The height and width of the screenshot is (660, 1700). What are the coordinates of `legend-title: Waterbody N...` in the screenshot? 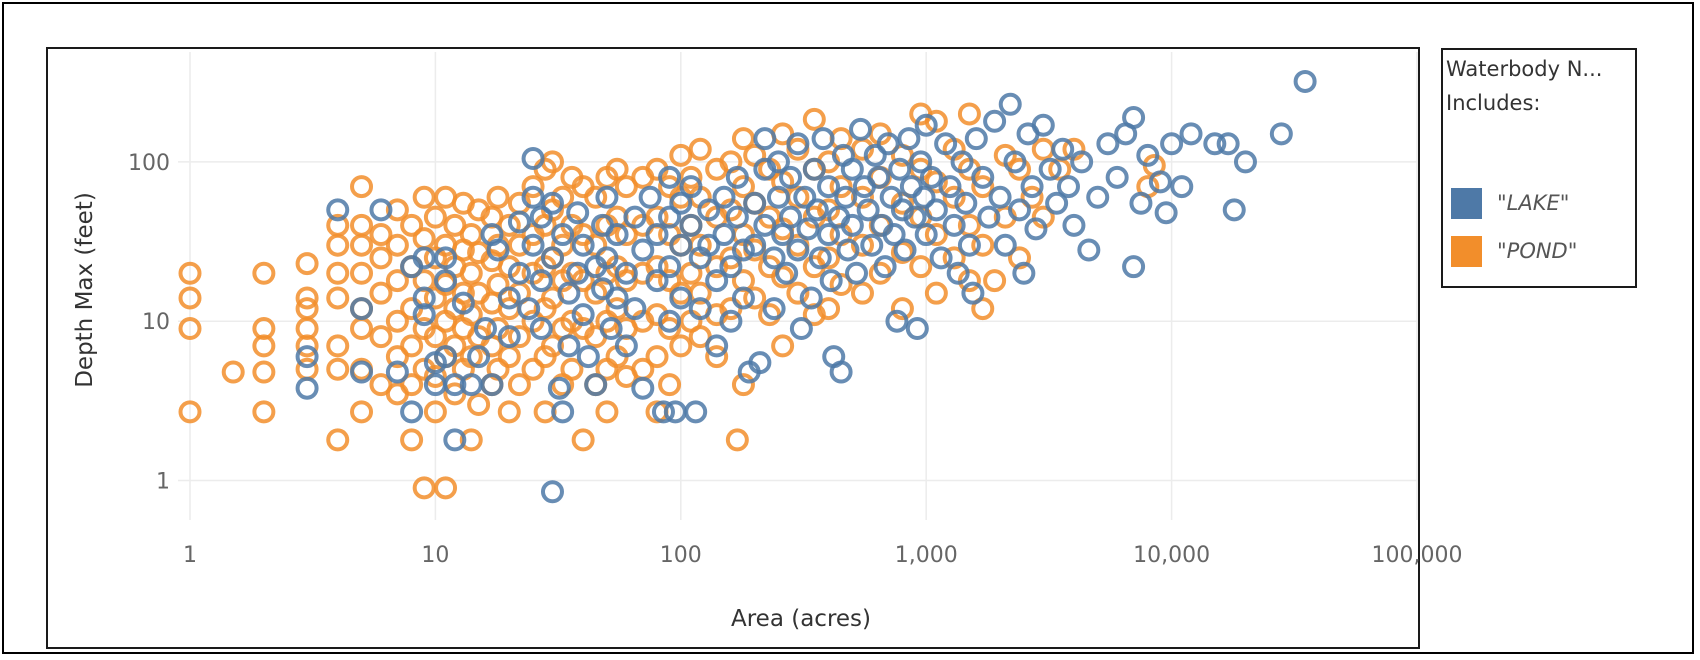 It's located at (1524, 69).